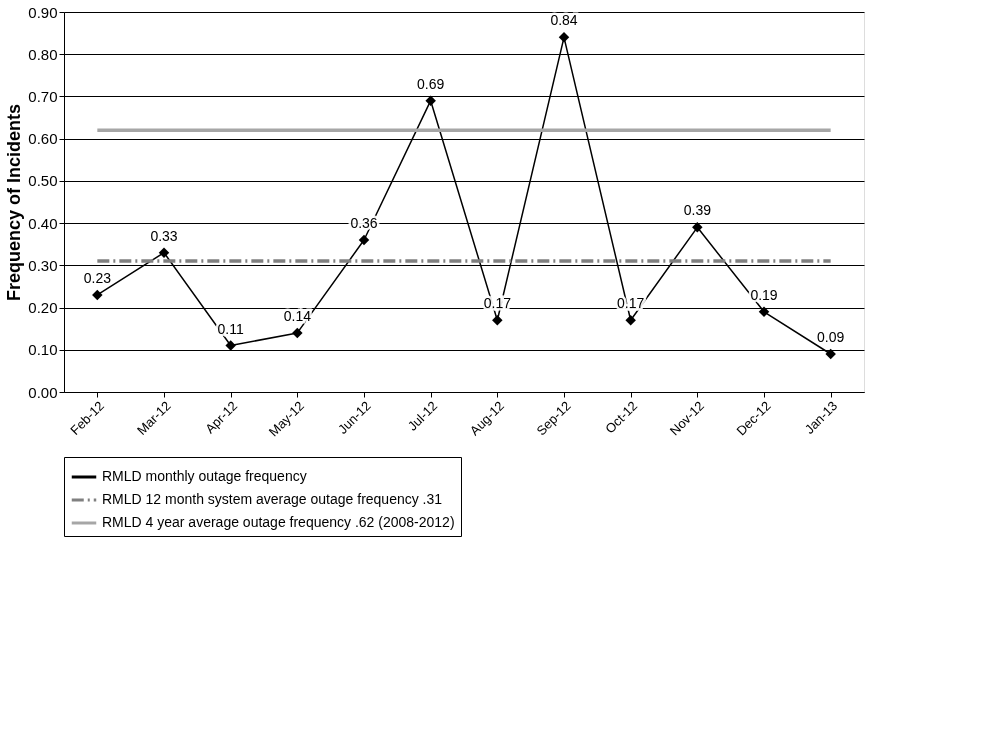 Image resolution: width=1003 pixels, height=733 pixels. What do you see at coordinates (43, 181) in the screenshot?
I see `y-tick-label: 0.50` at bounding box center [43, 181].